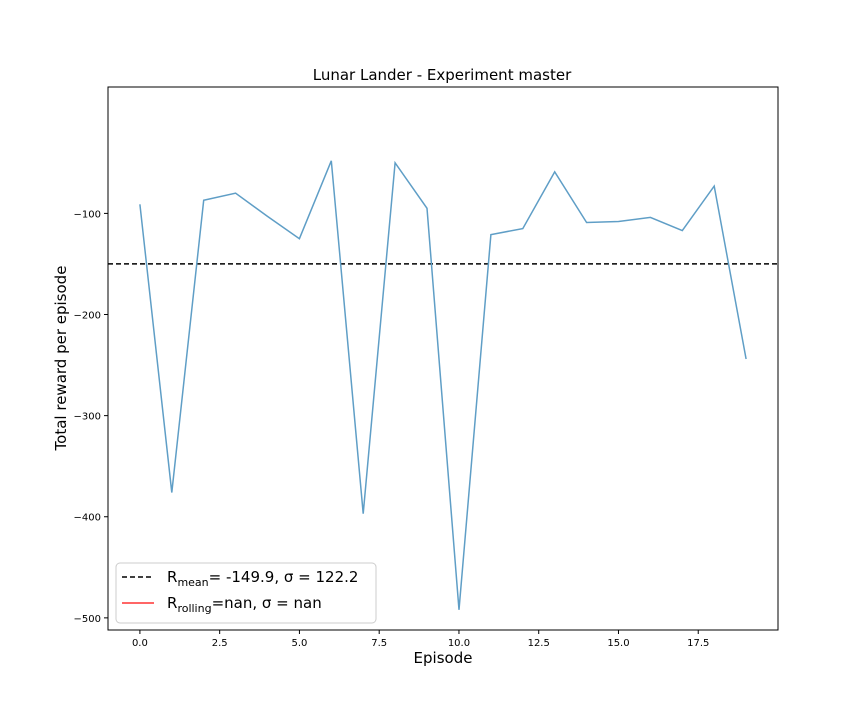  Describe the element at coordinates (262, 578) in the screenshot. I see `legend-mean-label: Rmean= -149.9, σ = 122.2` at that location.